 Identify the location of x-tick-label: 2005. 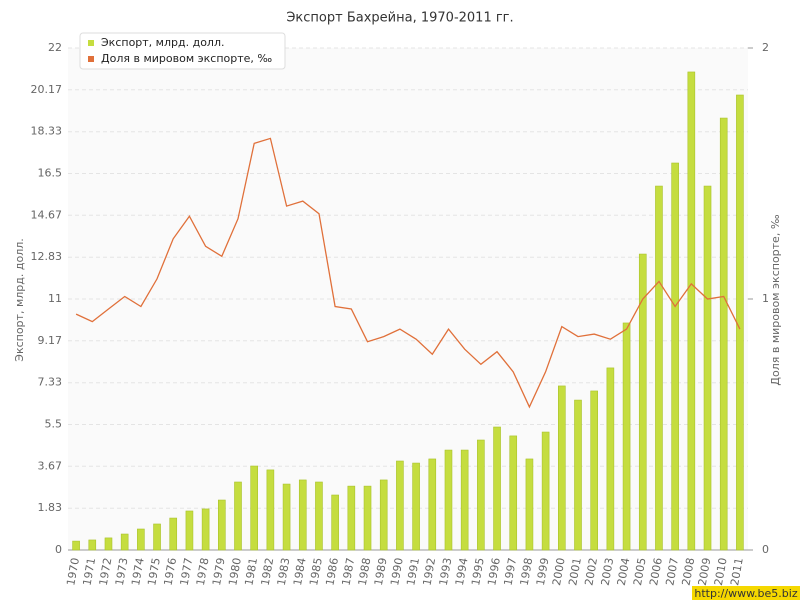
(640, 572).